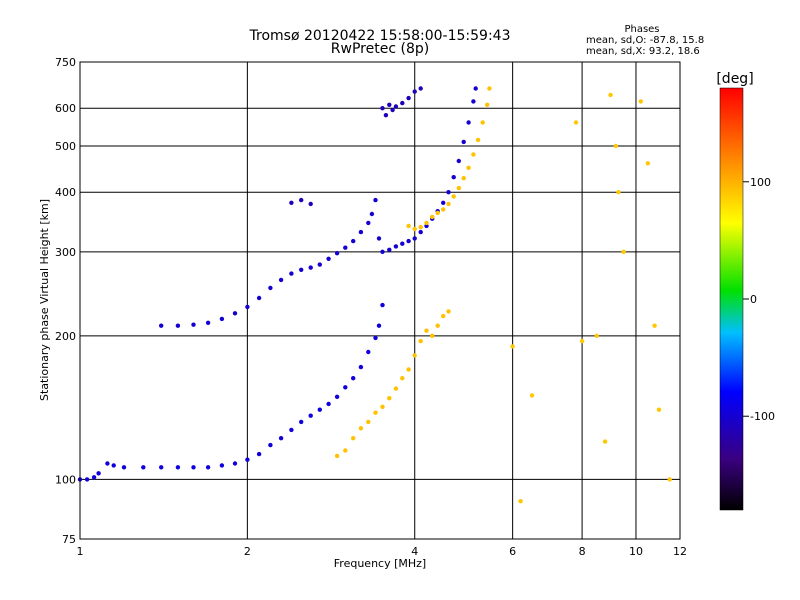 The image size is (800, 600). What do you see at coordinates (380, 563) in the screenshot?
I see `x-axis-label: Frequency [MHz]` at bounding box center [380, 563].